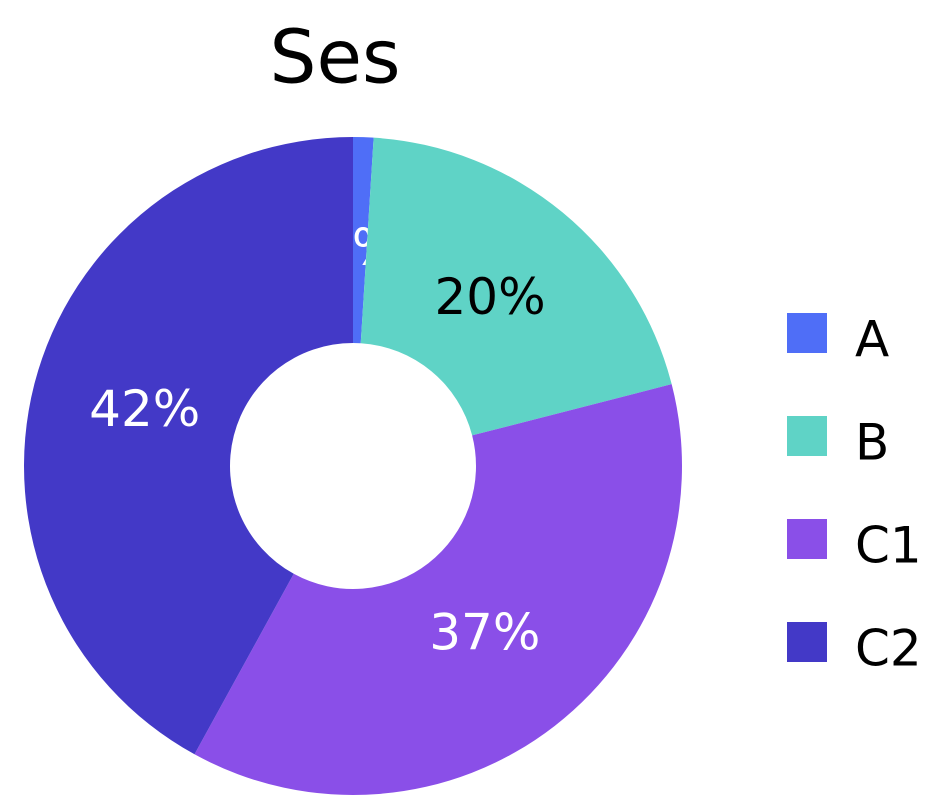 Image resolution: width=939 pixels, height=796 pixels. Describe the element at coordinates (334, 58) in the screenshot. I see `chart-title: Ses` at that location.